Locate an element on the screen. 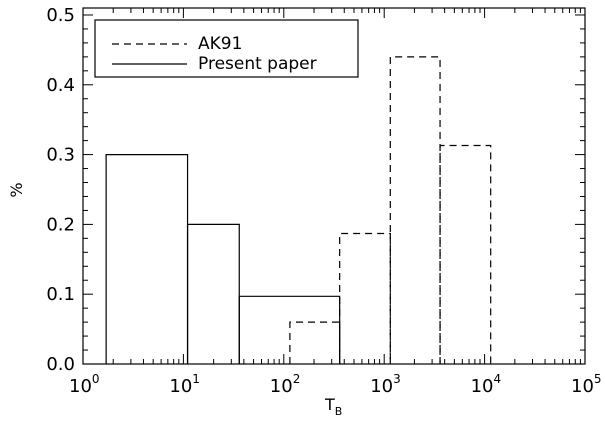 This screenshot has width=605, height=428. legend-box is located at coordinates (226, 48).